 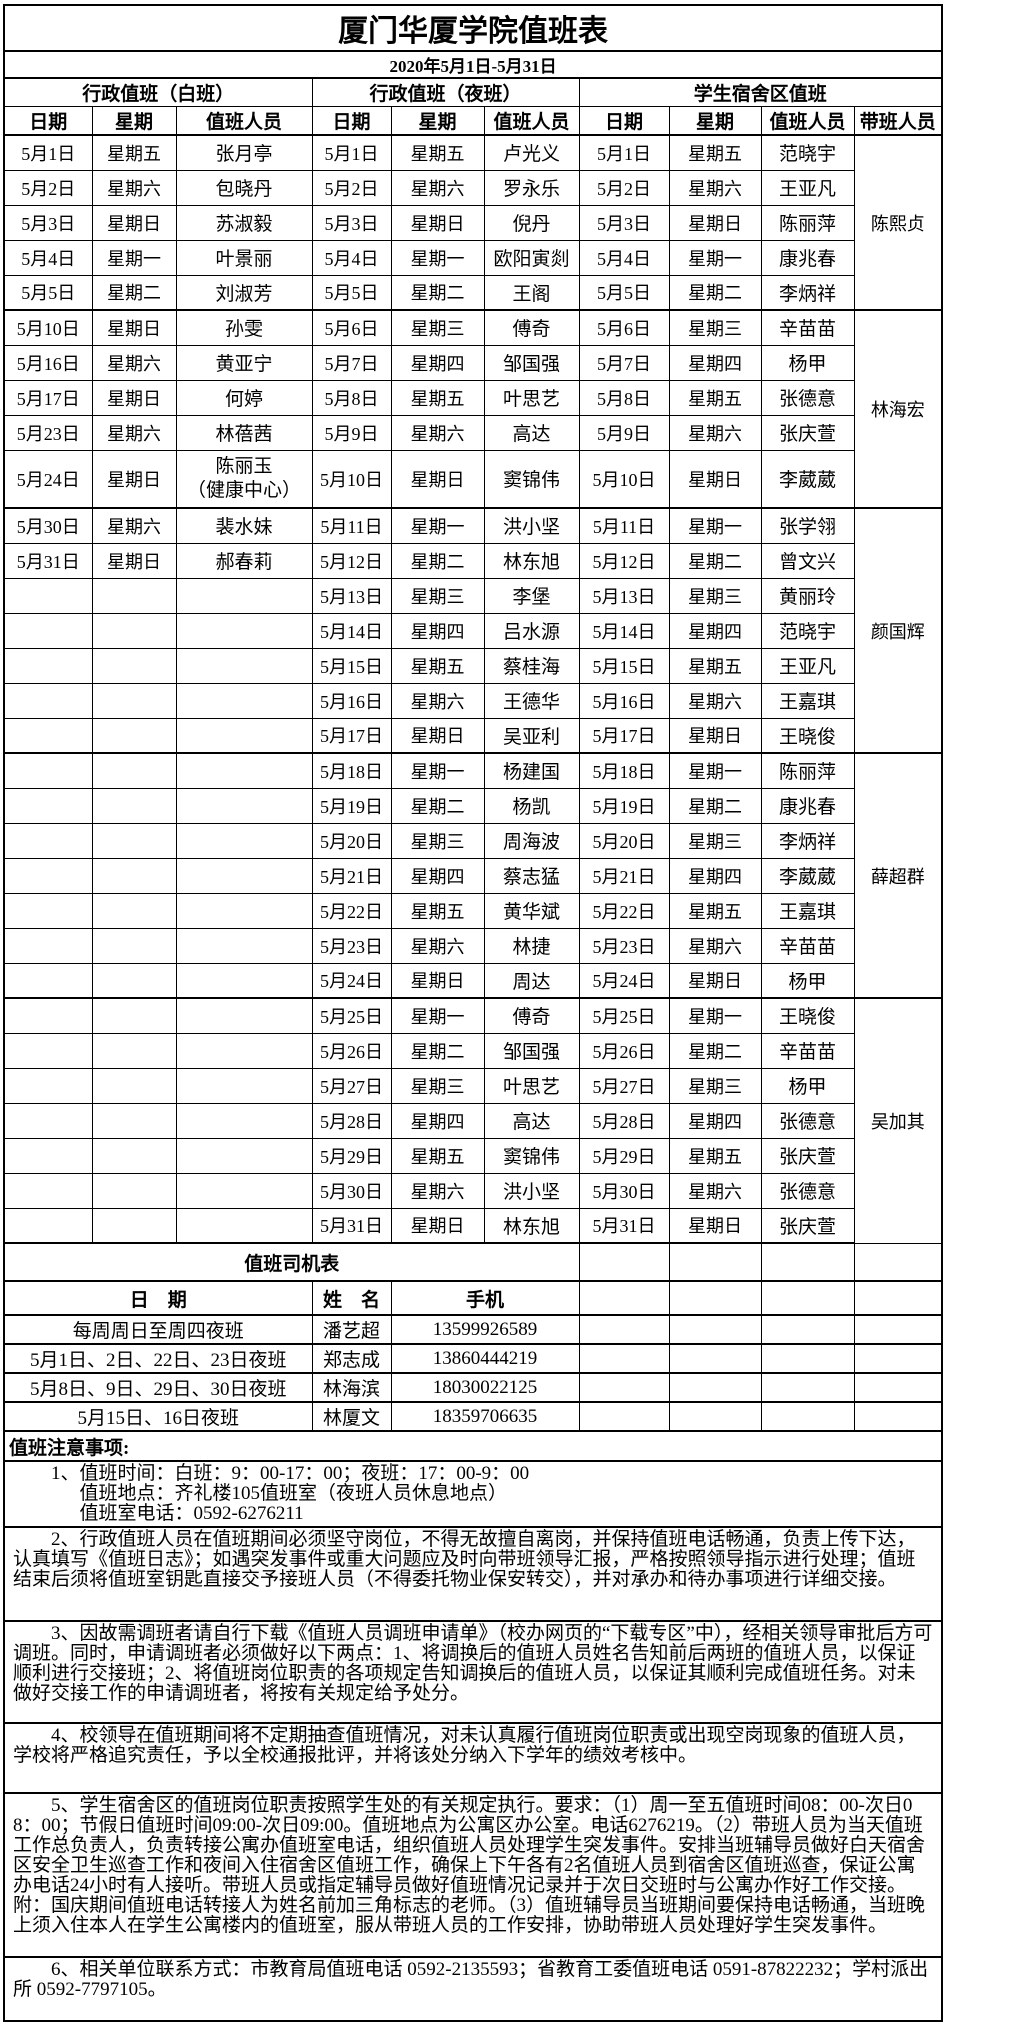 What do you see at coordinates (807, 121) in the screenshot?
I see `col-person-dorm: 值班人员` at bounding box center [807, 121].